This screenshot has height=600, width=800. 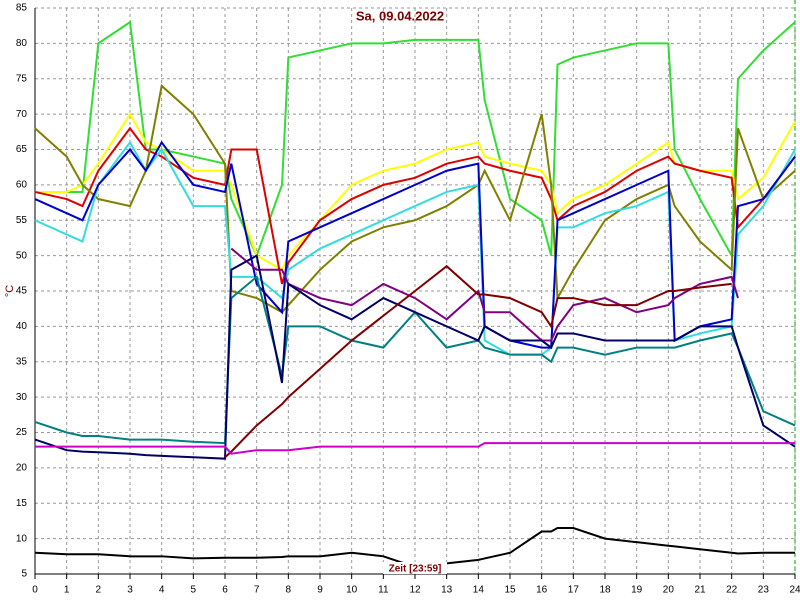 I want to click on x-tick-label: 20, so click(x=669, y=590).